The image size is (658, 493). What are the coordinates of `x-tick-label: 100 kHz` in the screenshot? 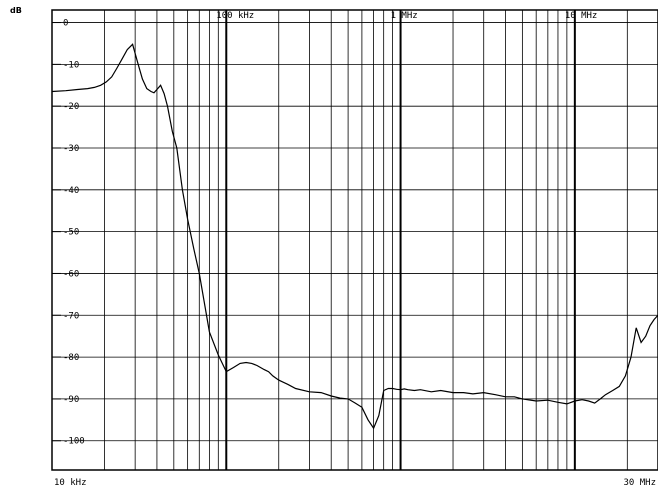 It's located at (235, 16).